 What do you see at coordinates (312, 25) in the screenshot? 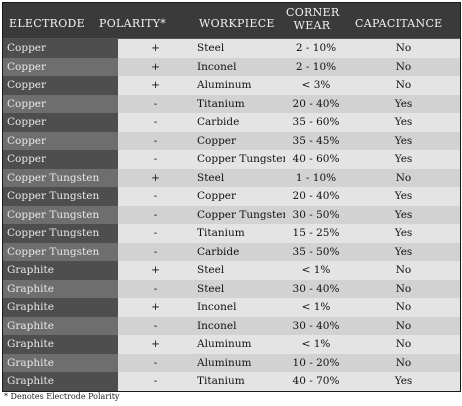
I see `header-corner-wear-line2: WEAR` at bounding box center [312, 25].